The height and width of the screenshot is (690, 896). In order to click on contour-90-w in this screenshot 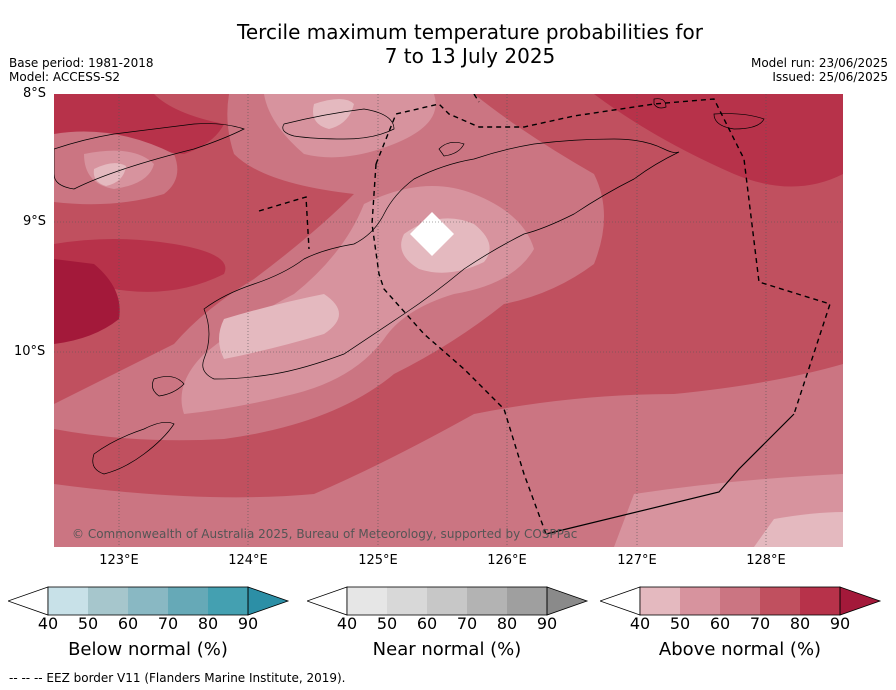, I will do `click(87, 301)`.